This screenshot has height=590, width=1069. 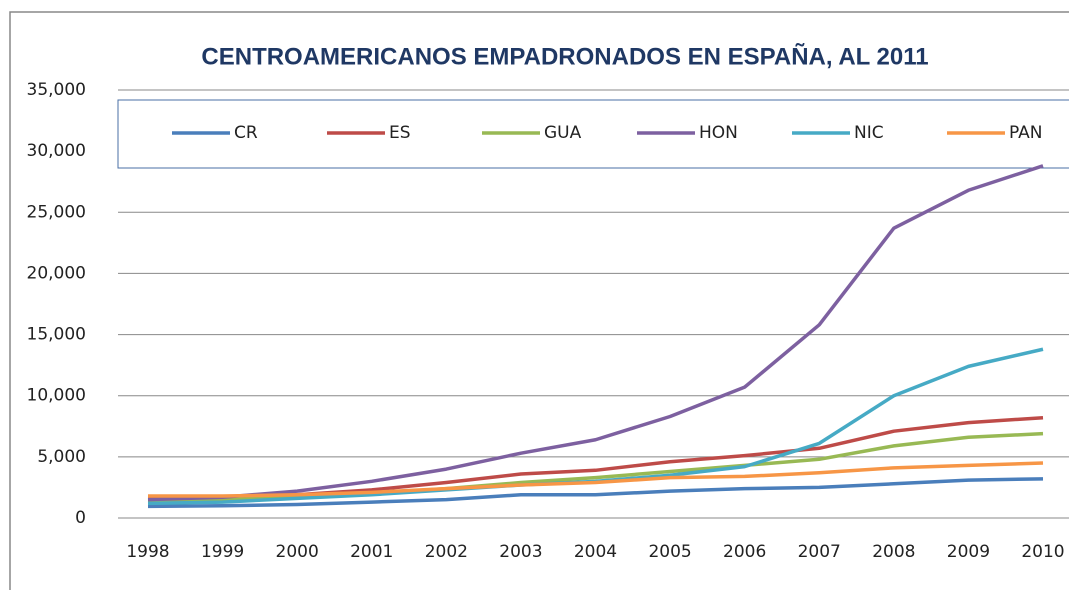 I want to click on x-tick-label: 1998, so click(x=147, y=552).